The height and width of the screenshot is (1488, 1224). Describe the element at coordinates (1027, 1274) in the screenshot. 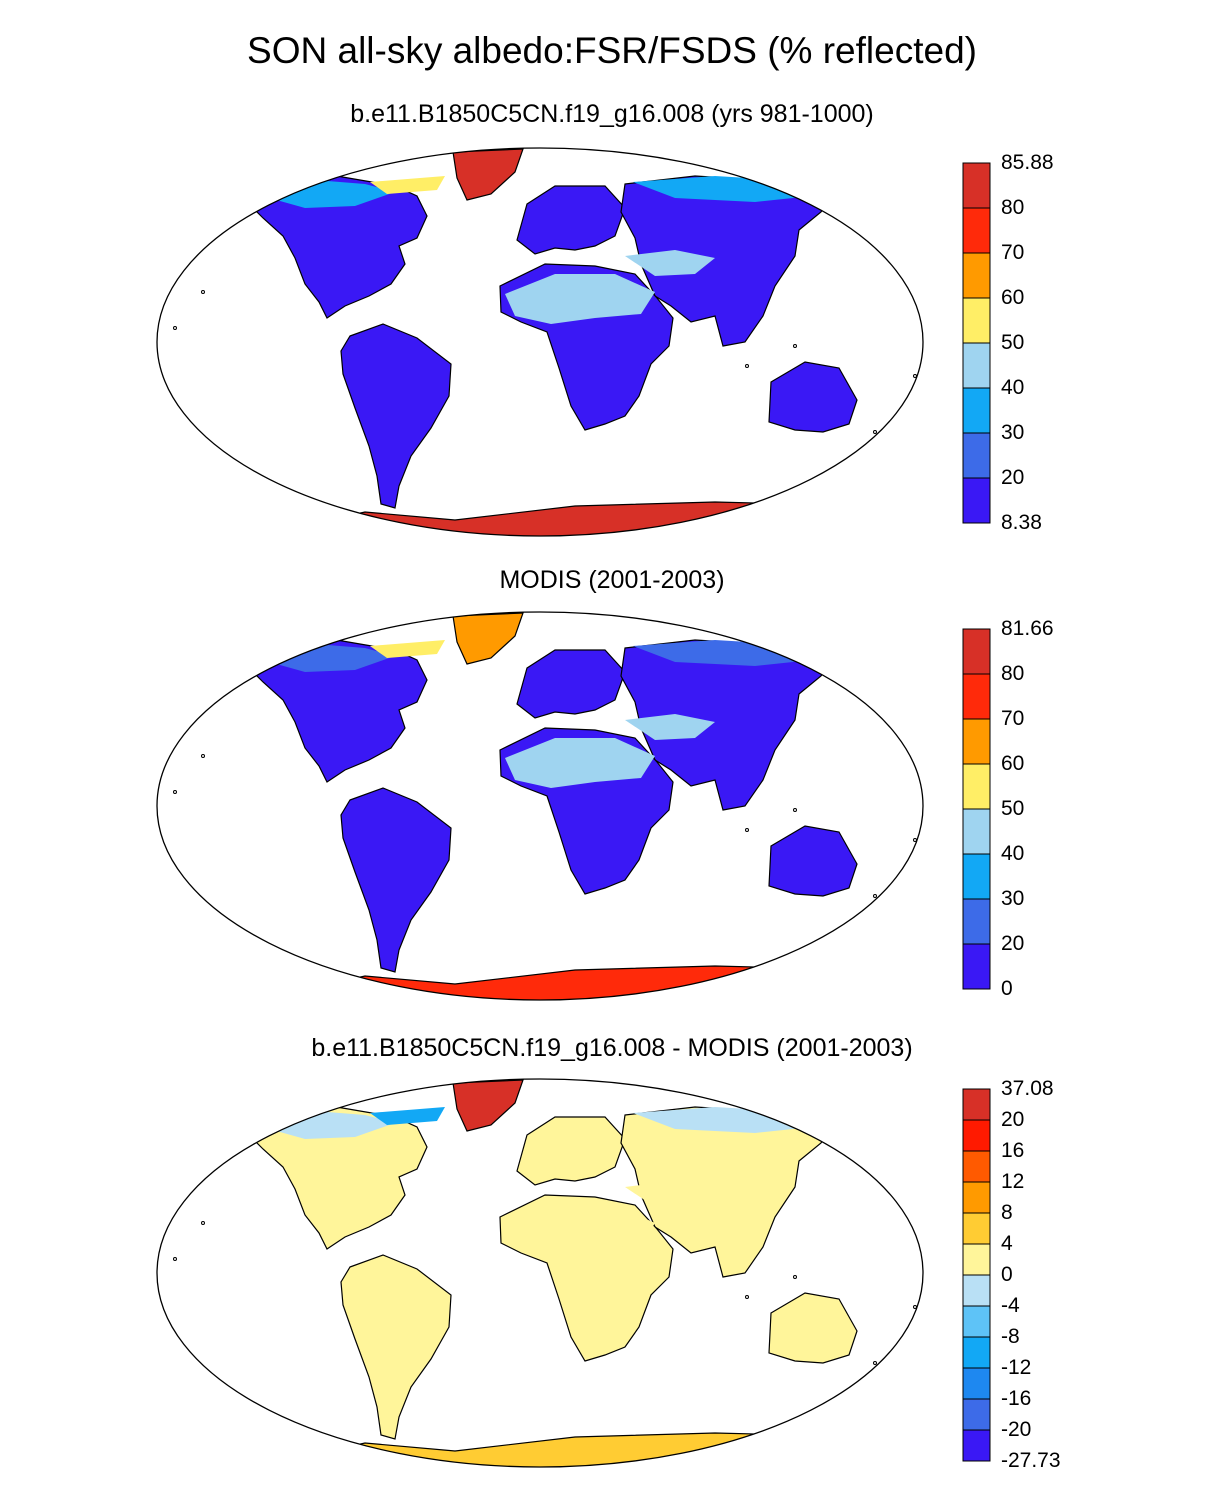

I see `panel-3-colorbar: 37.08 20 16 12 8 4 0 -4 -8 -12 -16 -20 -27.73` at that location.